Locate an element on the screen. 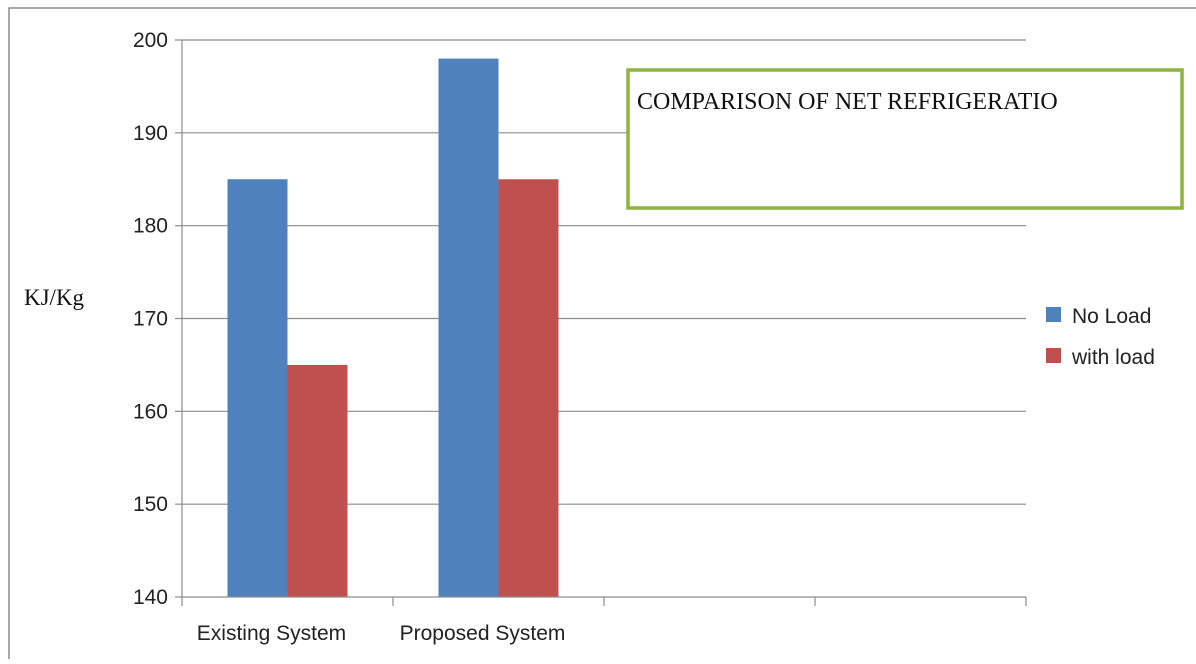 This screenshot has height=664, width=1196. legend-label: with load is located at coordinates (1113, 357).